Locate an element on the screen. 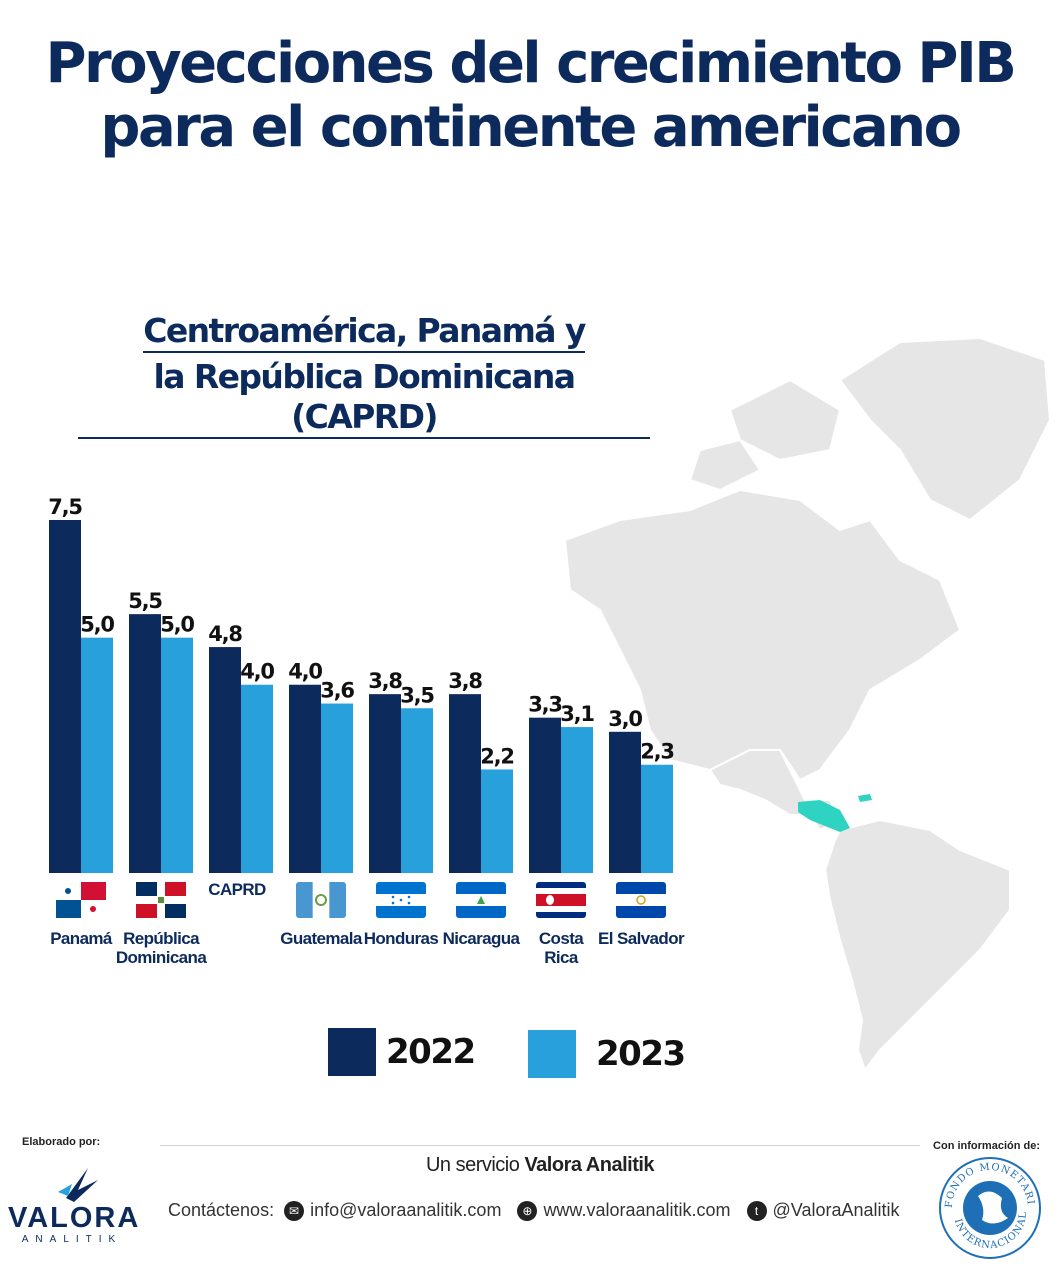 The image size is (1060, 1280). imf-seal: FONDO MONETARIO INTERNACIONAL is located at coordinates (989, 1207).